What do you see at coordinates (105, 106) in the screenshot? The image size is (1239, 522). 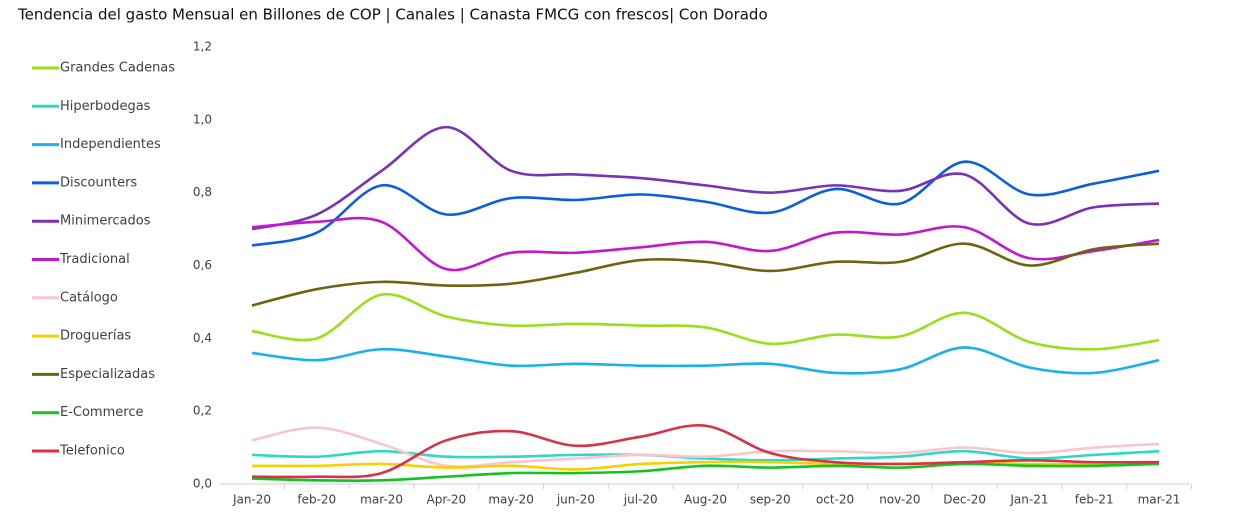 I see `legend-label: Hiperbodegas` at bounding box center [105, 106].